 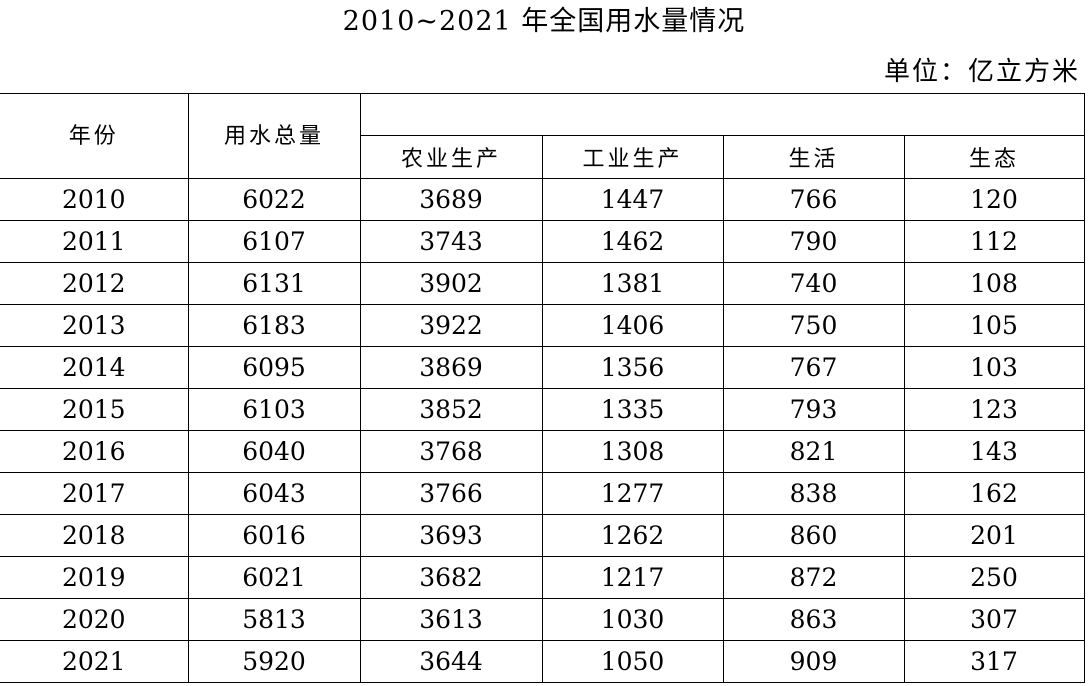 What do you see at coordinates (994, 283) in the screenshot?
I see `cell-ecology: 108` at bounding box center [994, 283].